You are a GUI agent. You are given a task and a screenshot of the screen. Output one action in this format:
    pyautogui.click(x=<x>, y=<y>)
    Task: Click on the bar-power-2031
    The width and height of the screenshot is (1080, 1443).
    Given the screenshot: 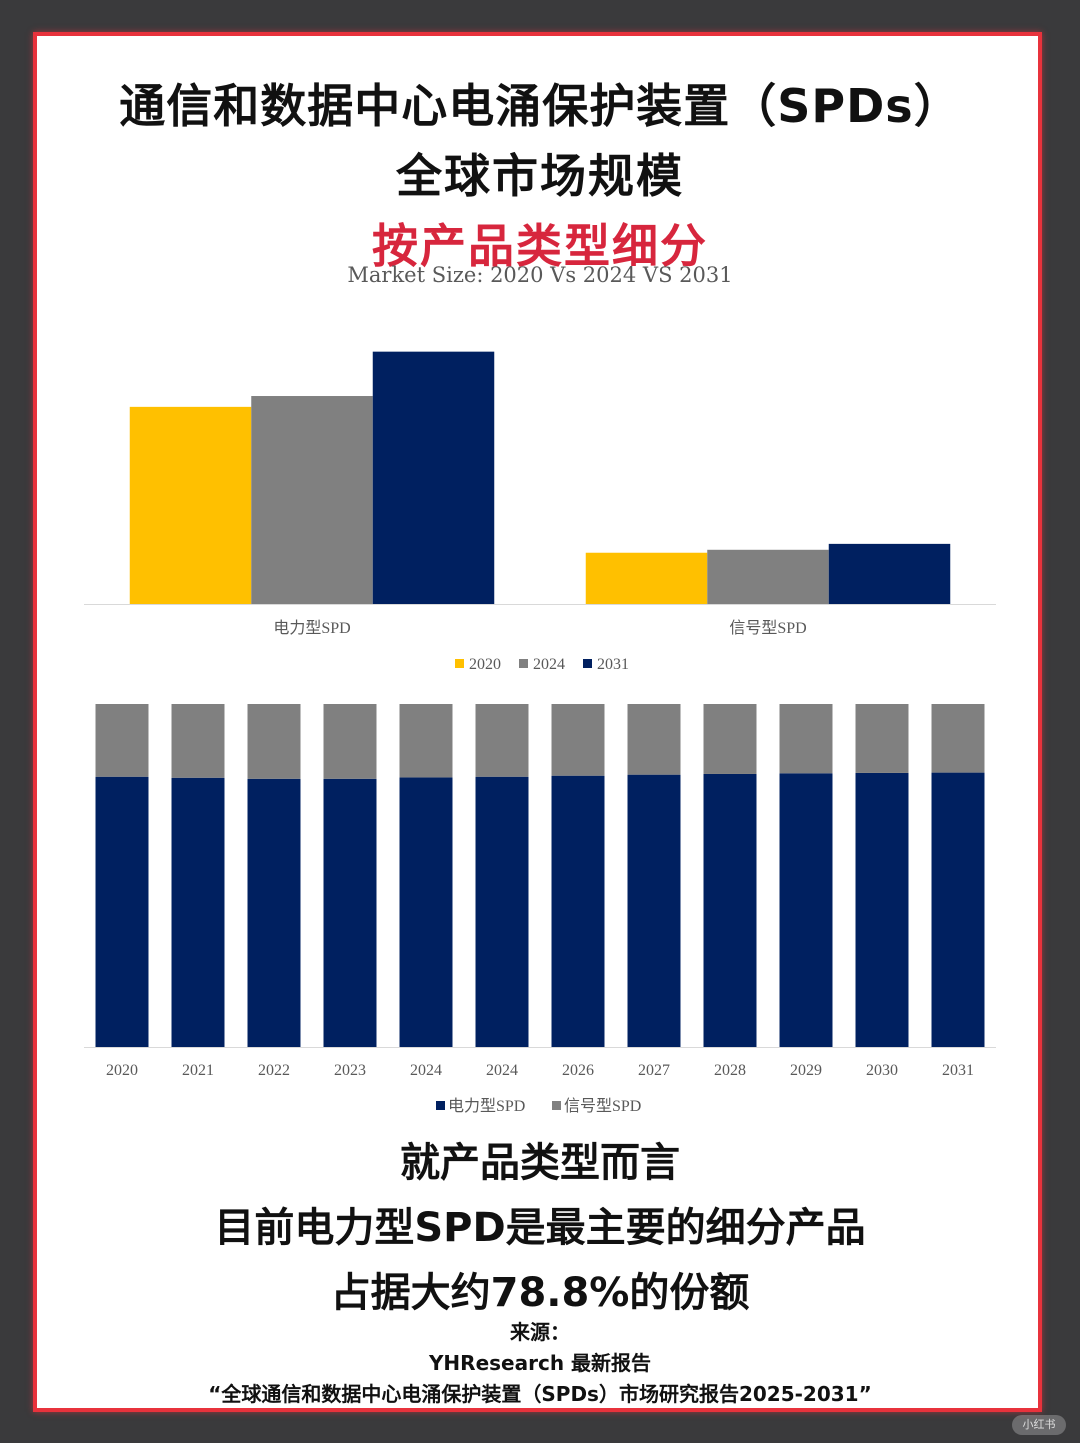 What is the action you would take?
    pyautogui.click(x=433, y=477)
    